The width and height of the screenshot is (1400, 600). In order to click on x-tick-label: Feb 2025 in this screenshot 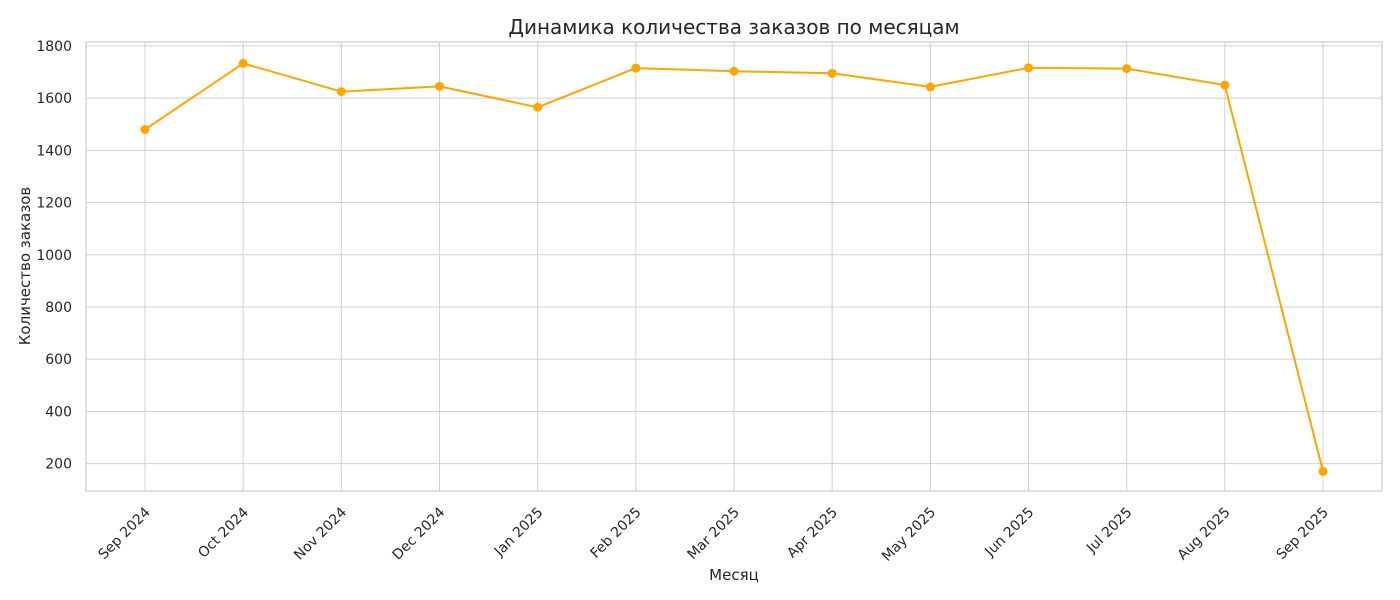, I will do `click(615, 533)`.